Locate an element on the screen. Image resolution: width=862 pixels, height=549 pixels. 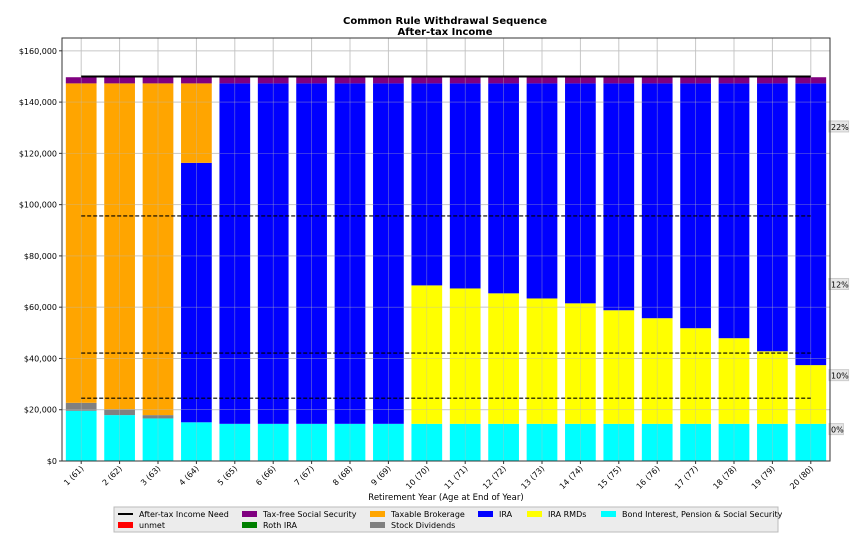
y-tick-label: $60,000 is located at coordinates (40, 307).